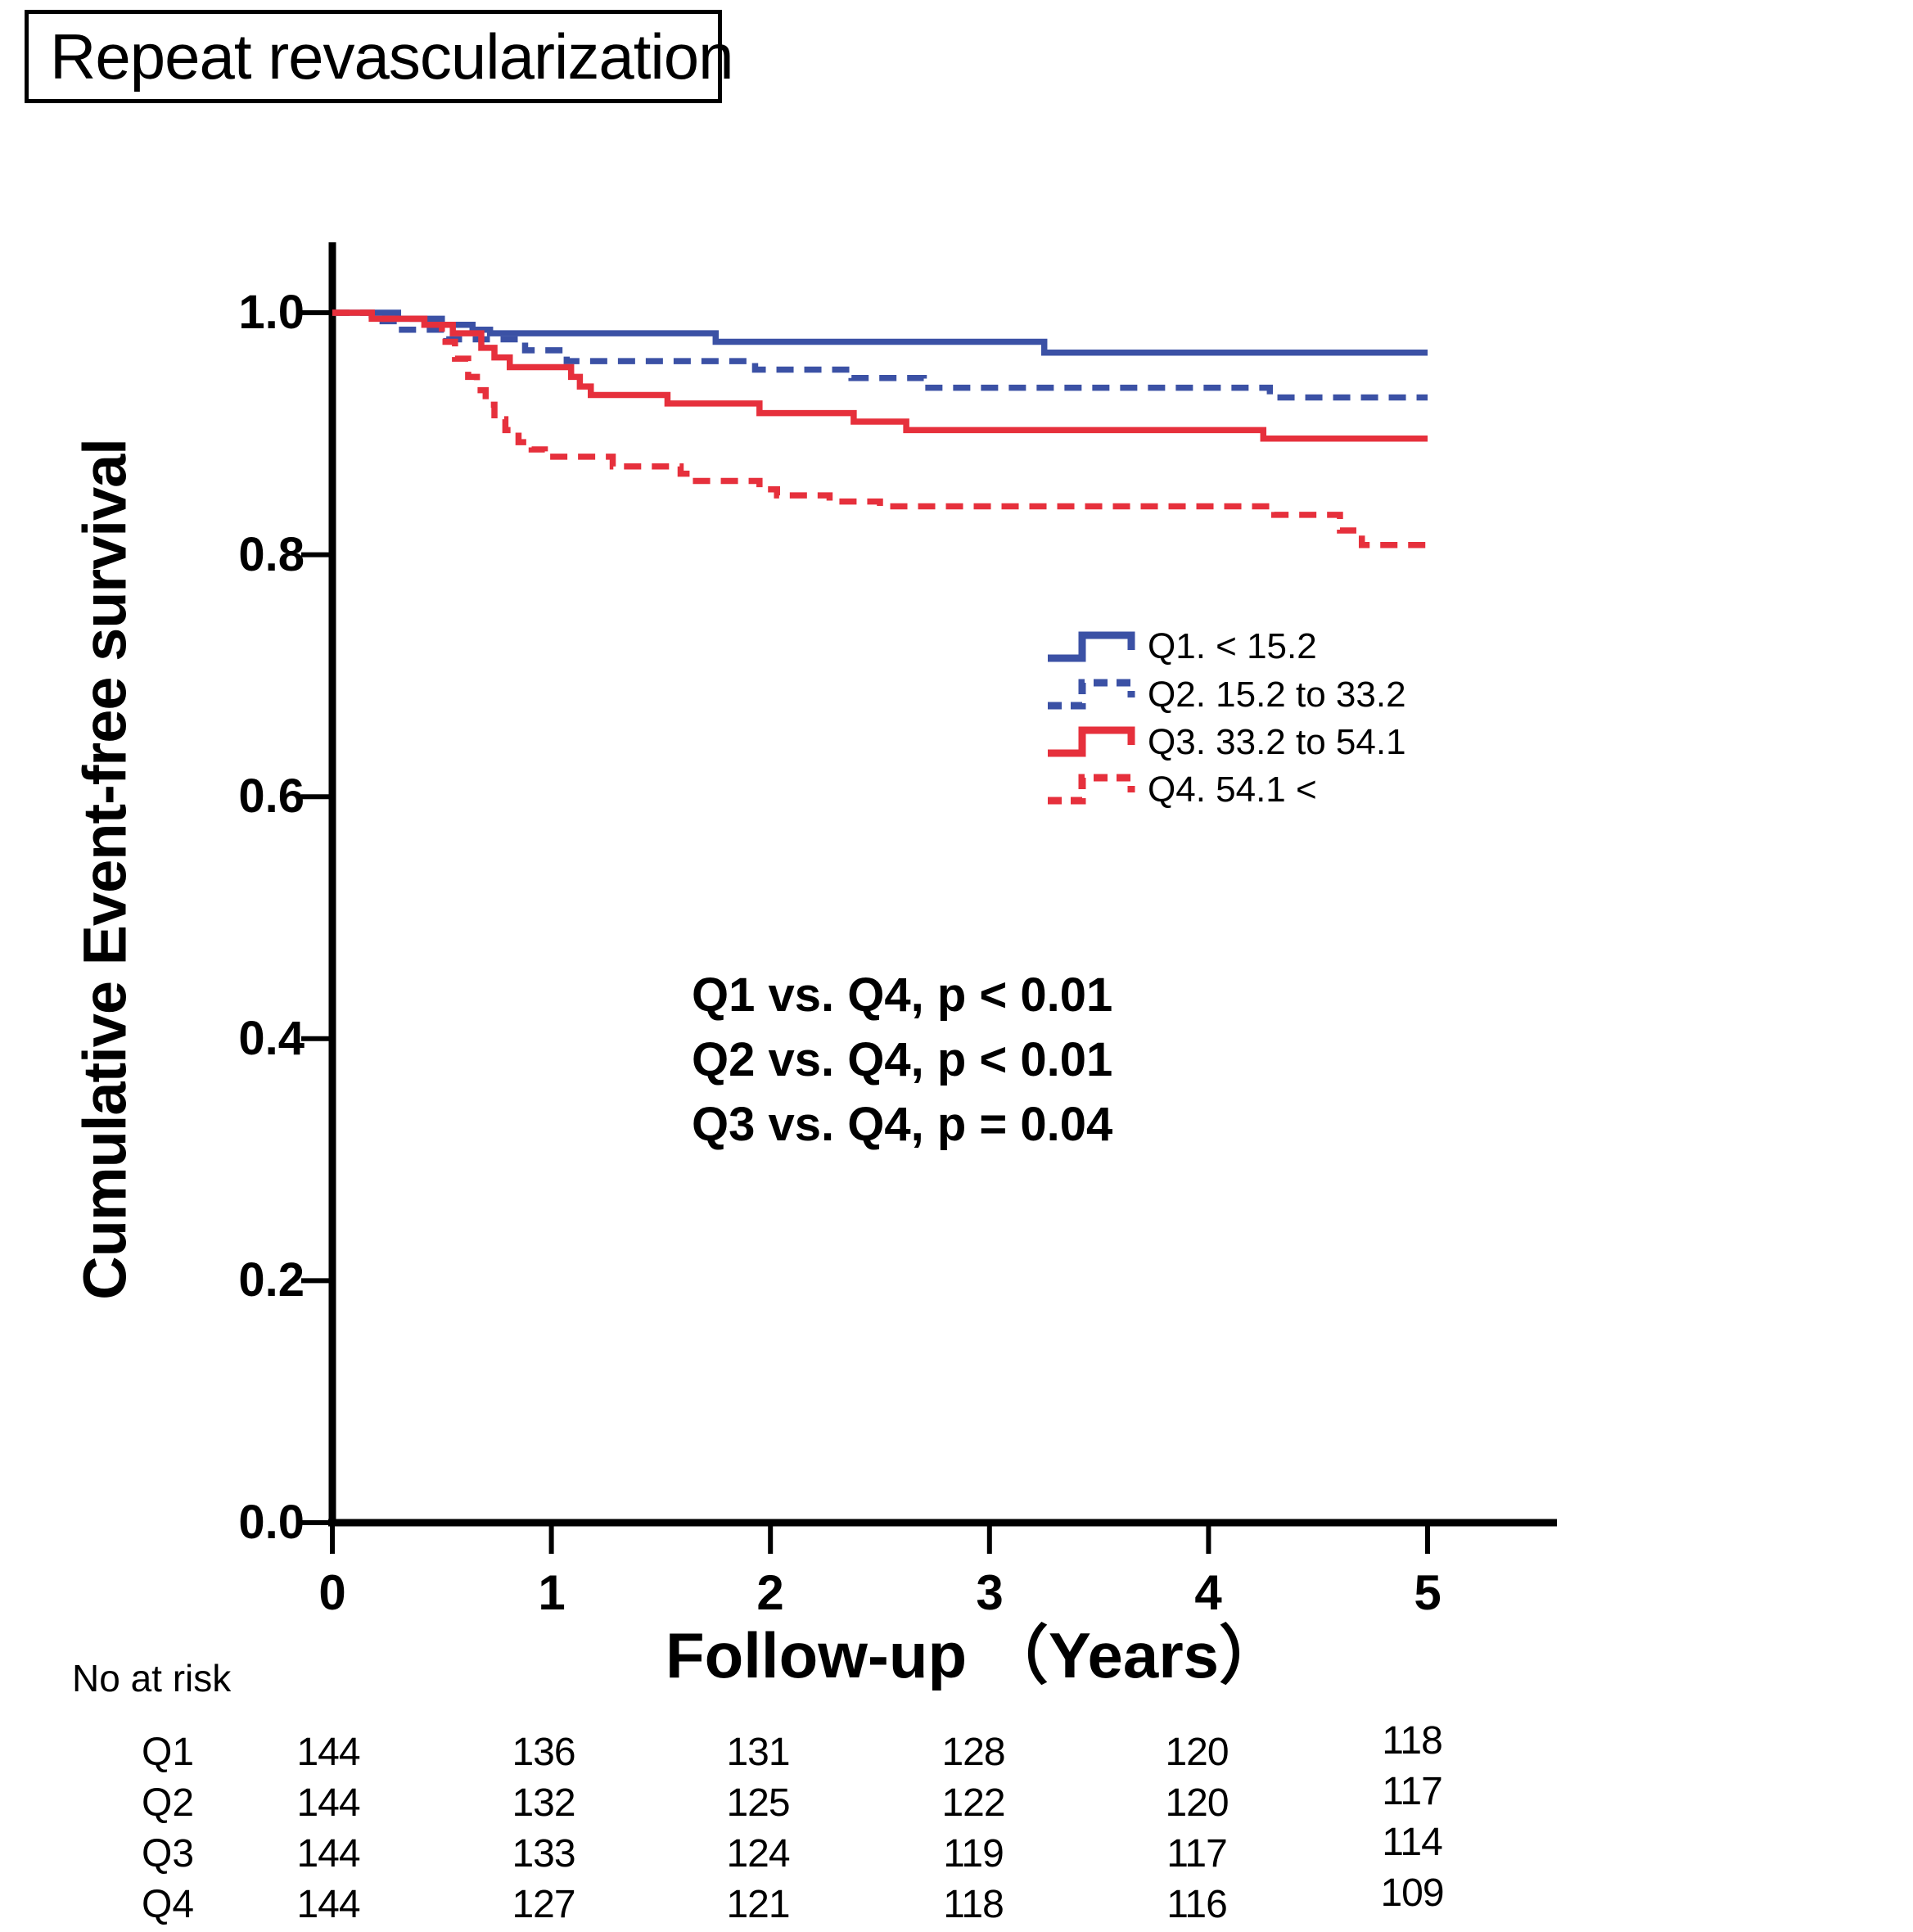 The width and height of the screenshot is (1913, 1932). I want to click on legend-item-q4: Q4. 54.1 <, so click(1232, 790).